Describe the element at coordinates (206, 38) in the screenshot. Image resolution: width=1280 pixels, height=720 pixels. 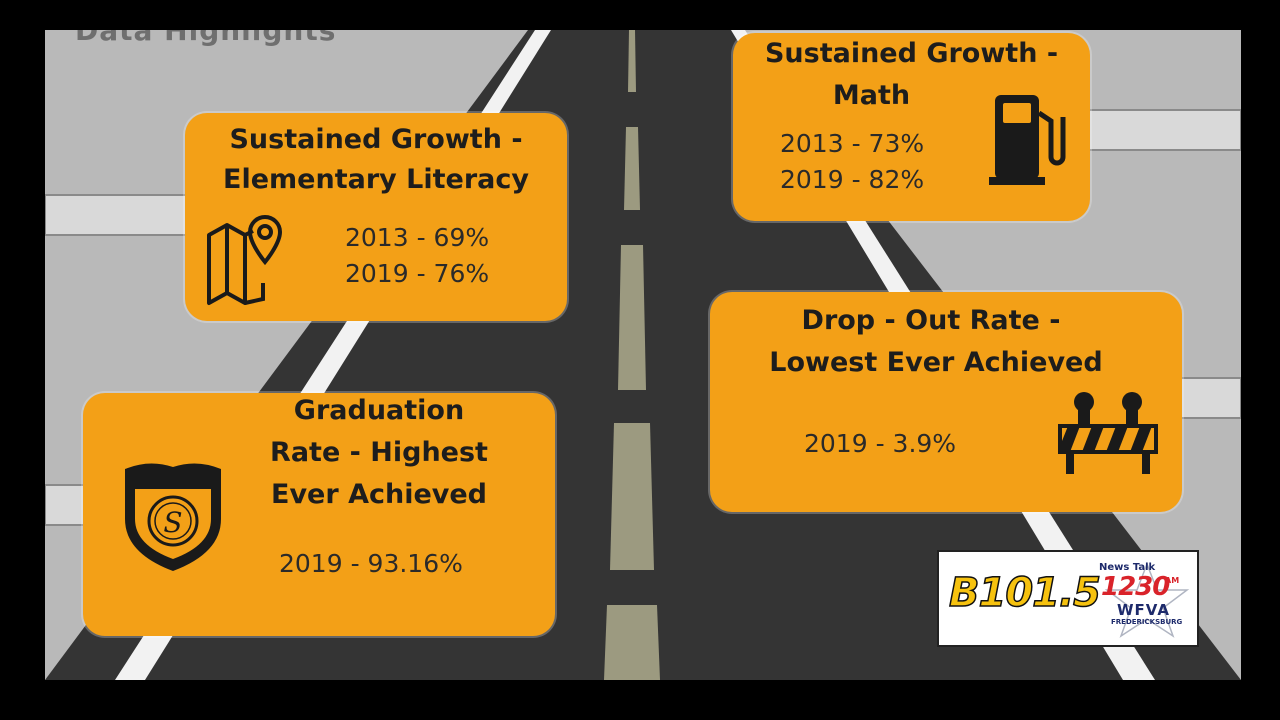
I see `slide-heading: Data Highlights` at that location.